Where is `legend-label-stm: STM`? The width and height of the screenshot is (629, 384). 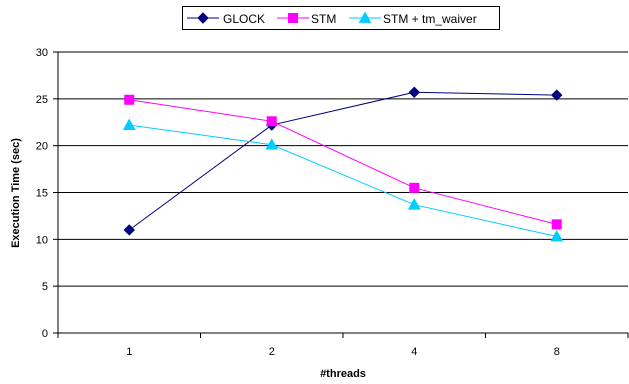
legend-label-stm: STM is located at coordinates (324, 19).